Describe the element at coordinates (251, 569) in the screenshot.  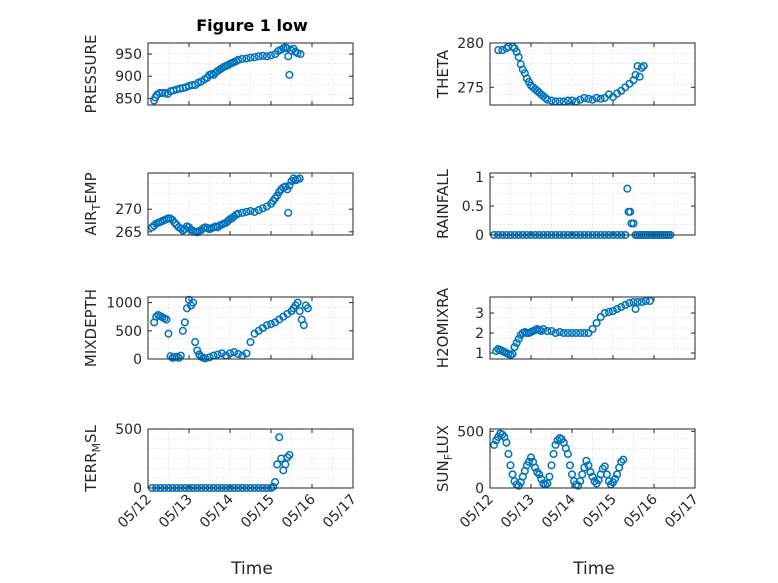
I see `x-axis-label-left: Time` at that location.